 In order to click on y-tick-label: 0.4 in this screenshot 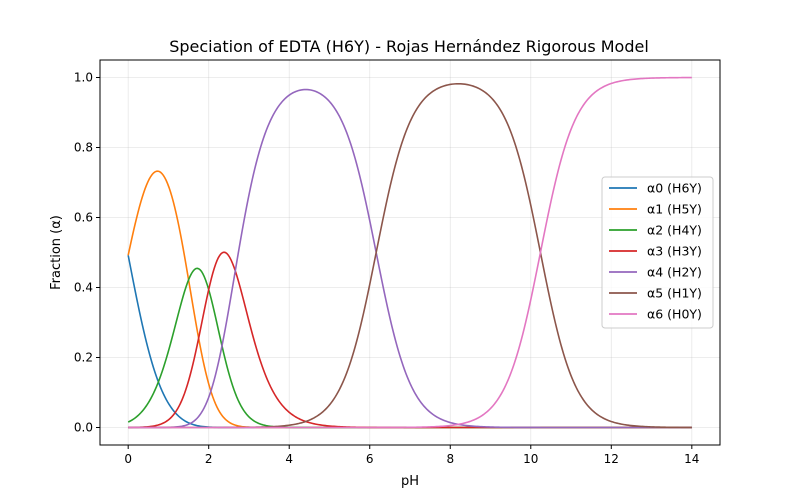, I will do `click(83, 288)`.